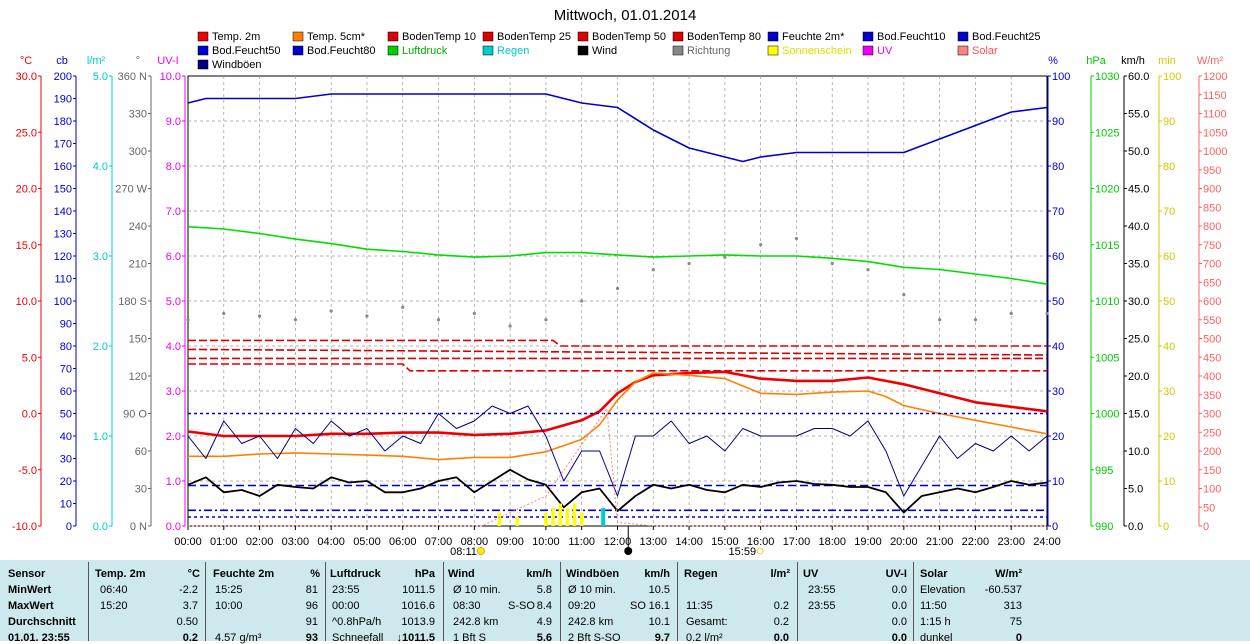  Describe the element at coordinates (704, 638) in the screenshot. I see `rain-info: 0.2 l/m²` at that location.